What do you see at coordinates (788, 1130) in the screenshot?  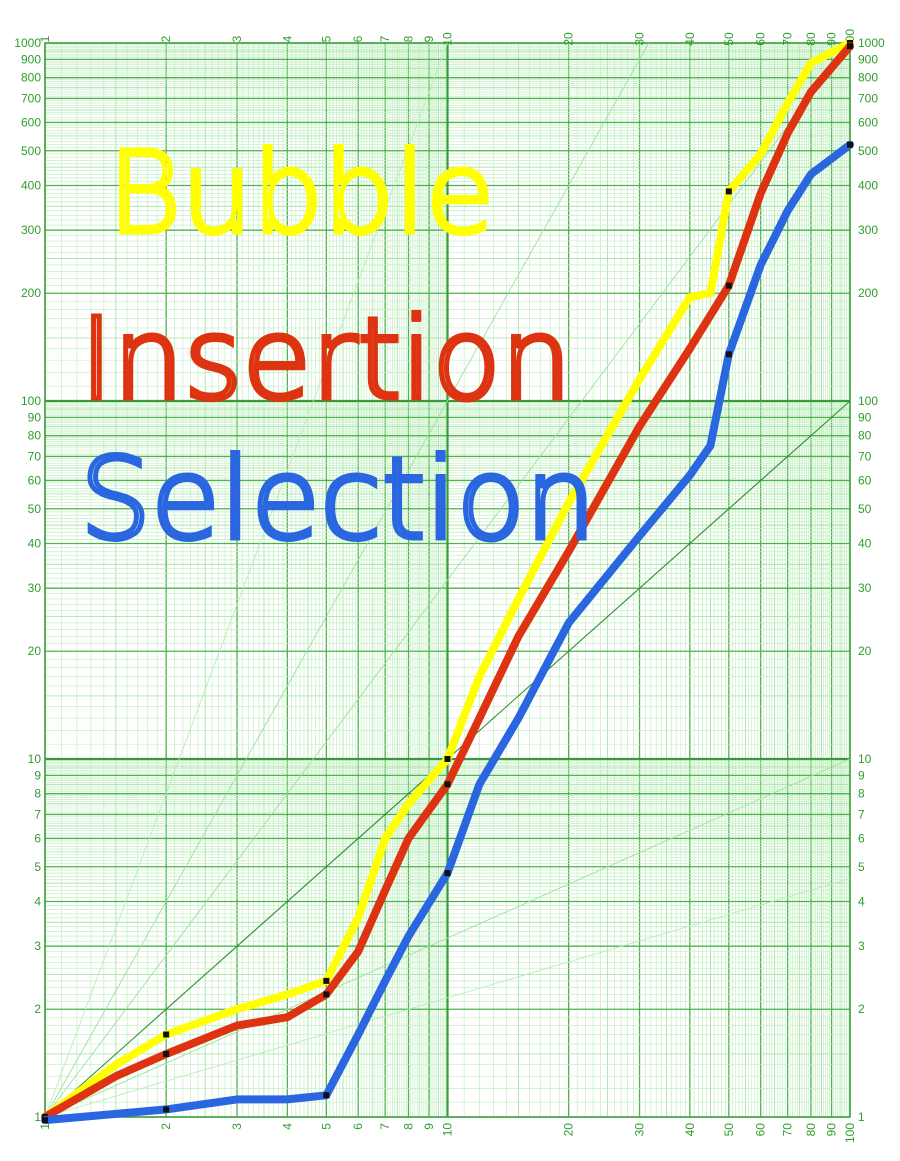 I see `x-tick-label-bottom: 70` at bounding box center [788, 1130].